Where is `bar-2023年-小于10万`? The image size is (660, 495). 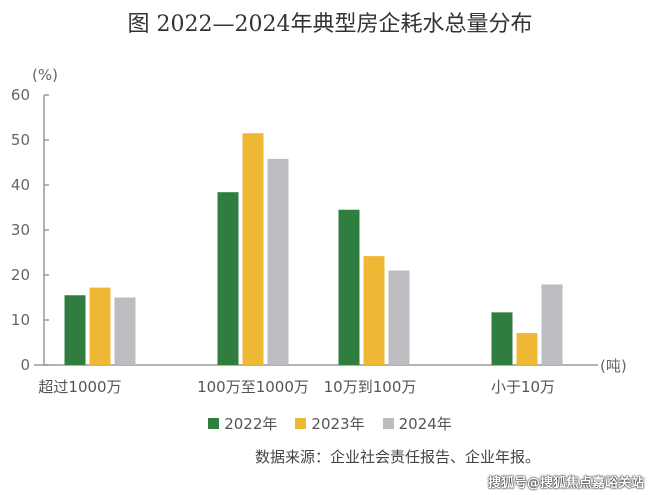
bar-2023年-小于10万 is located at coordinates (527, 349).